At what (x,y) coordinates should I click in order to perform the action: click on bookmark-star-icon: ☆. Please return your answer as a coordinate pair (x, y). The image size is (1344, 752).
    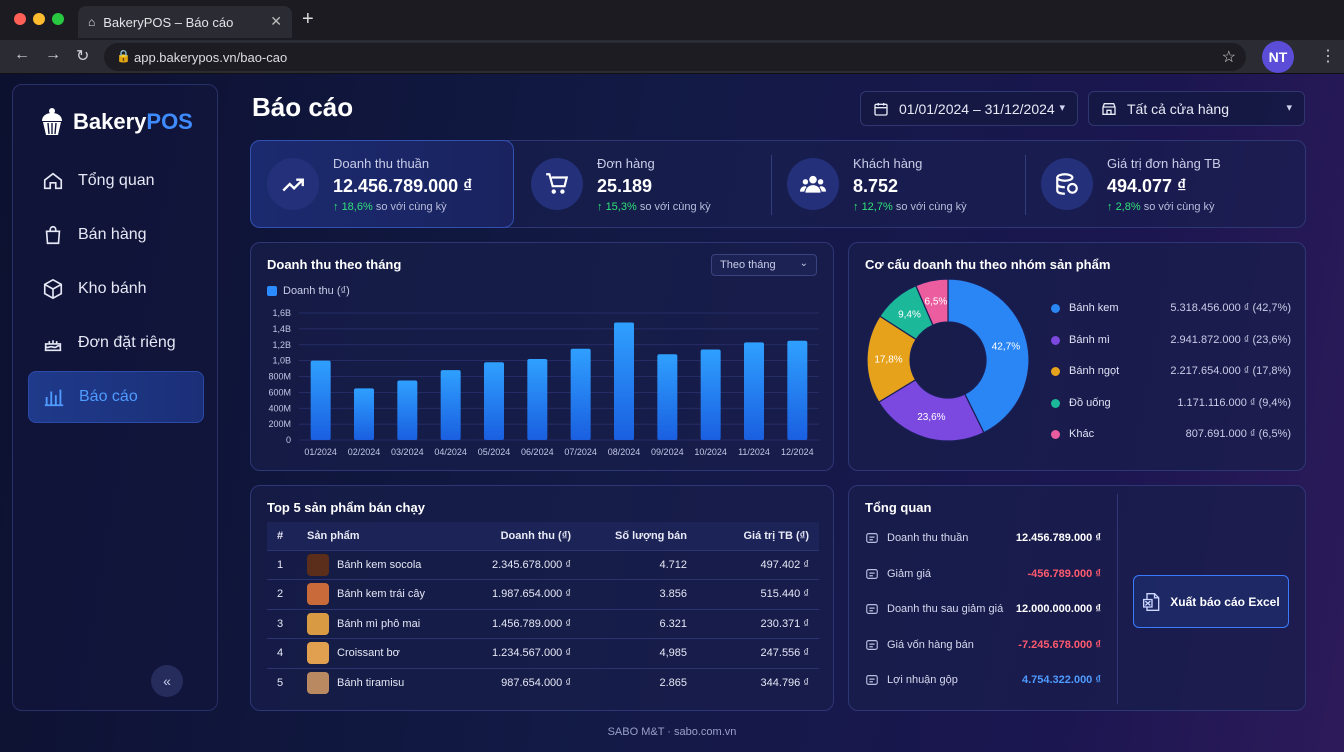
    Looking at the image, I should click on (1228, 57).